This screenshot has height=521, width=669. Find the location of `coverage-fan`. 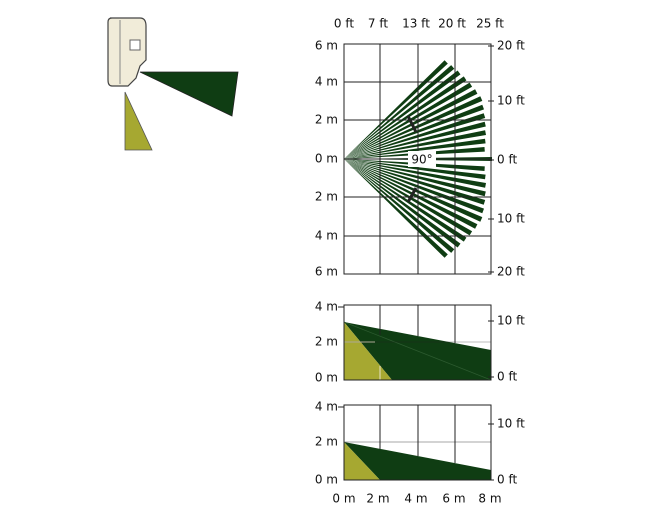

coverage-fan is located at coordinates (418, 159).